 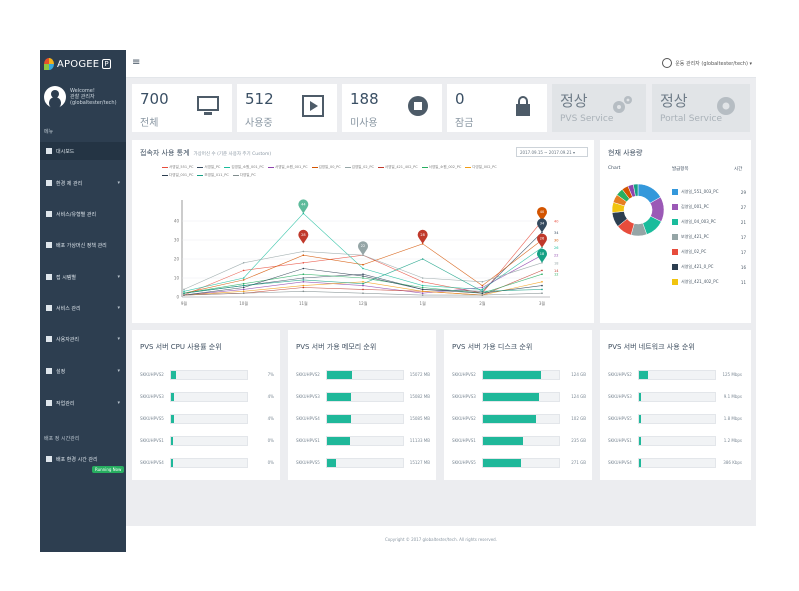 What do you see at coordinates (177, 167) in the screenshot?
I see `legend-item: 서영일_551_PC` at bounding box center [177, 167].